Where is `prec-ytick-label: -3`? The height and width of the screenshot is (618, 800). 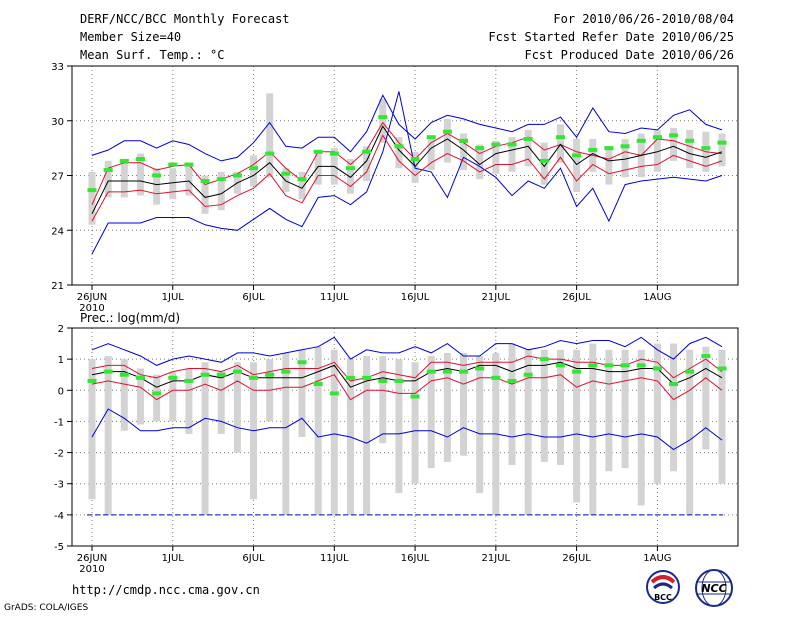 prec-ytick-label: -3 is located at coordinates (59, 485).